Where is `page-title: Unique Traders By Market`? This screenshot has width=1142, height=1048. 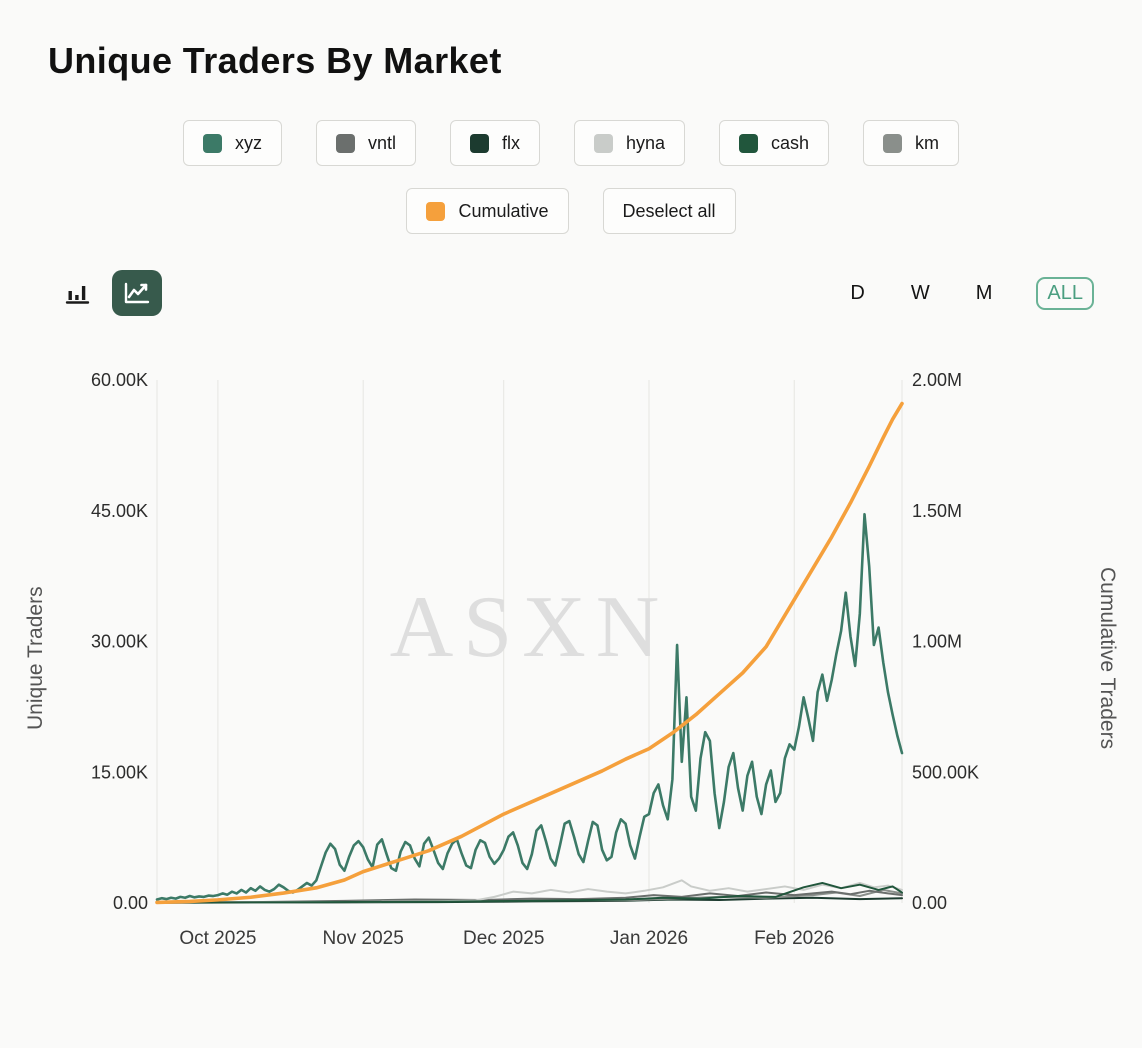 page-title: Unique Traders By Market is located at coordinates (275, 60).